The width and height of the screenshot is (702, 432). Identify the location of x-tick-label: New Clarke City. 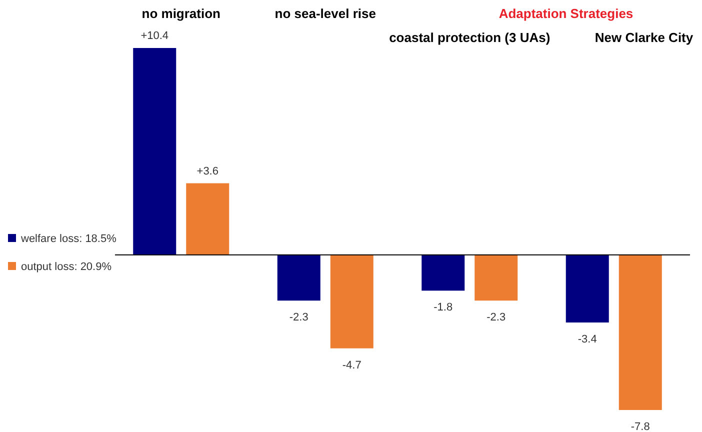
(644, 37).